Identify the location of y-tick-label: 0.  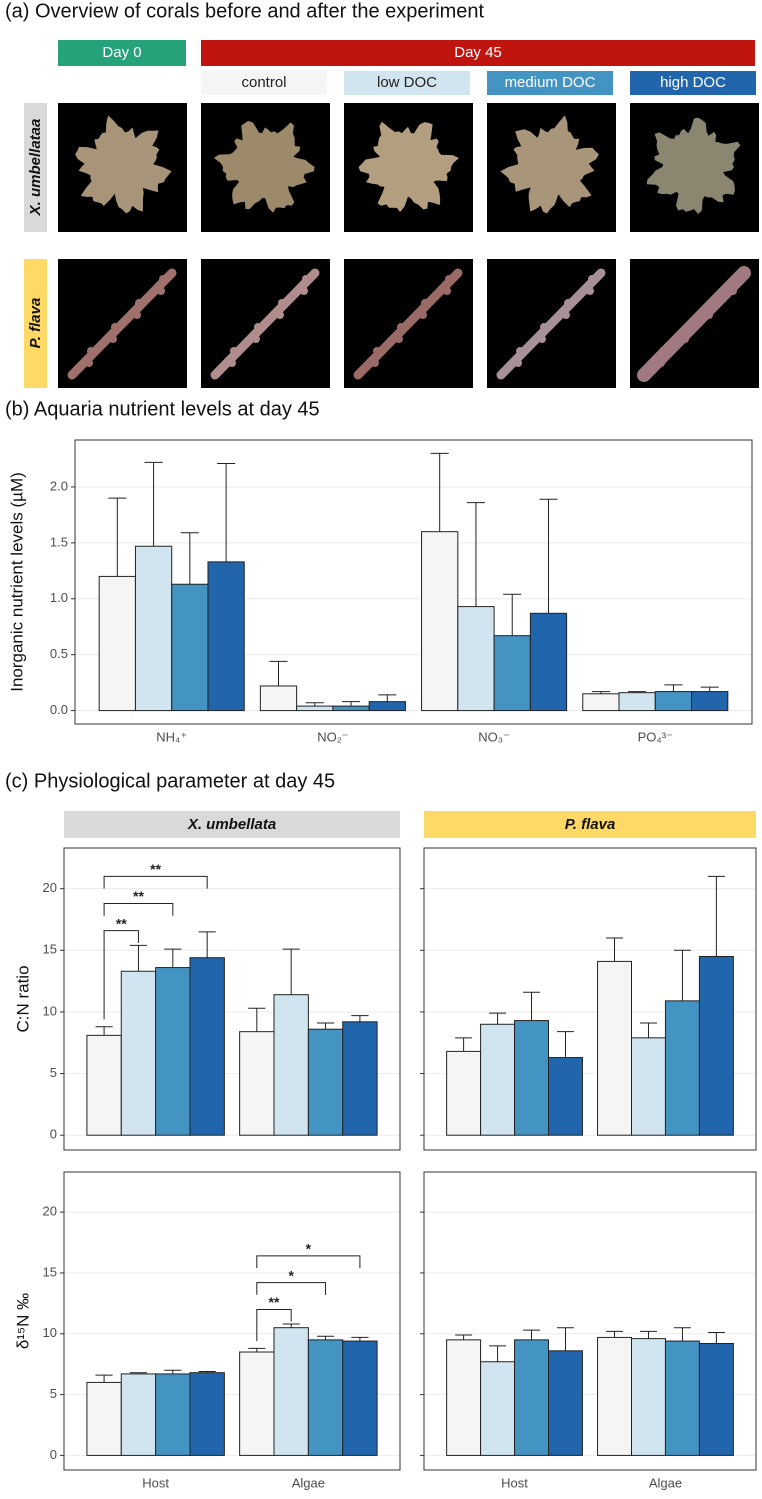
(53, 1454).